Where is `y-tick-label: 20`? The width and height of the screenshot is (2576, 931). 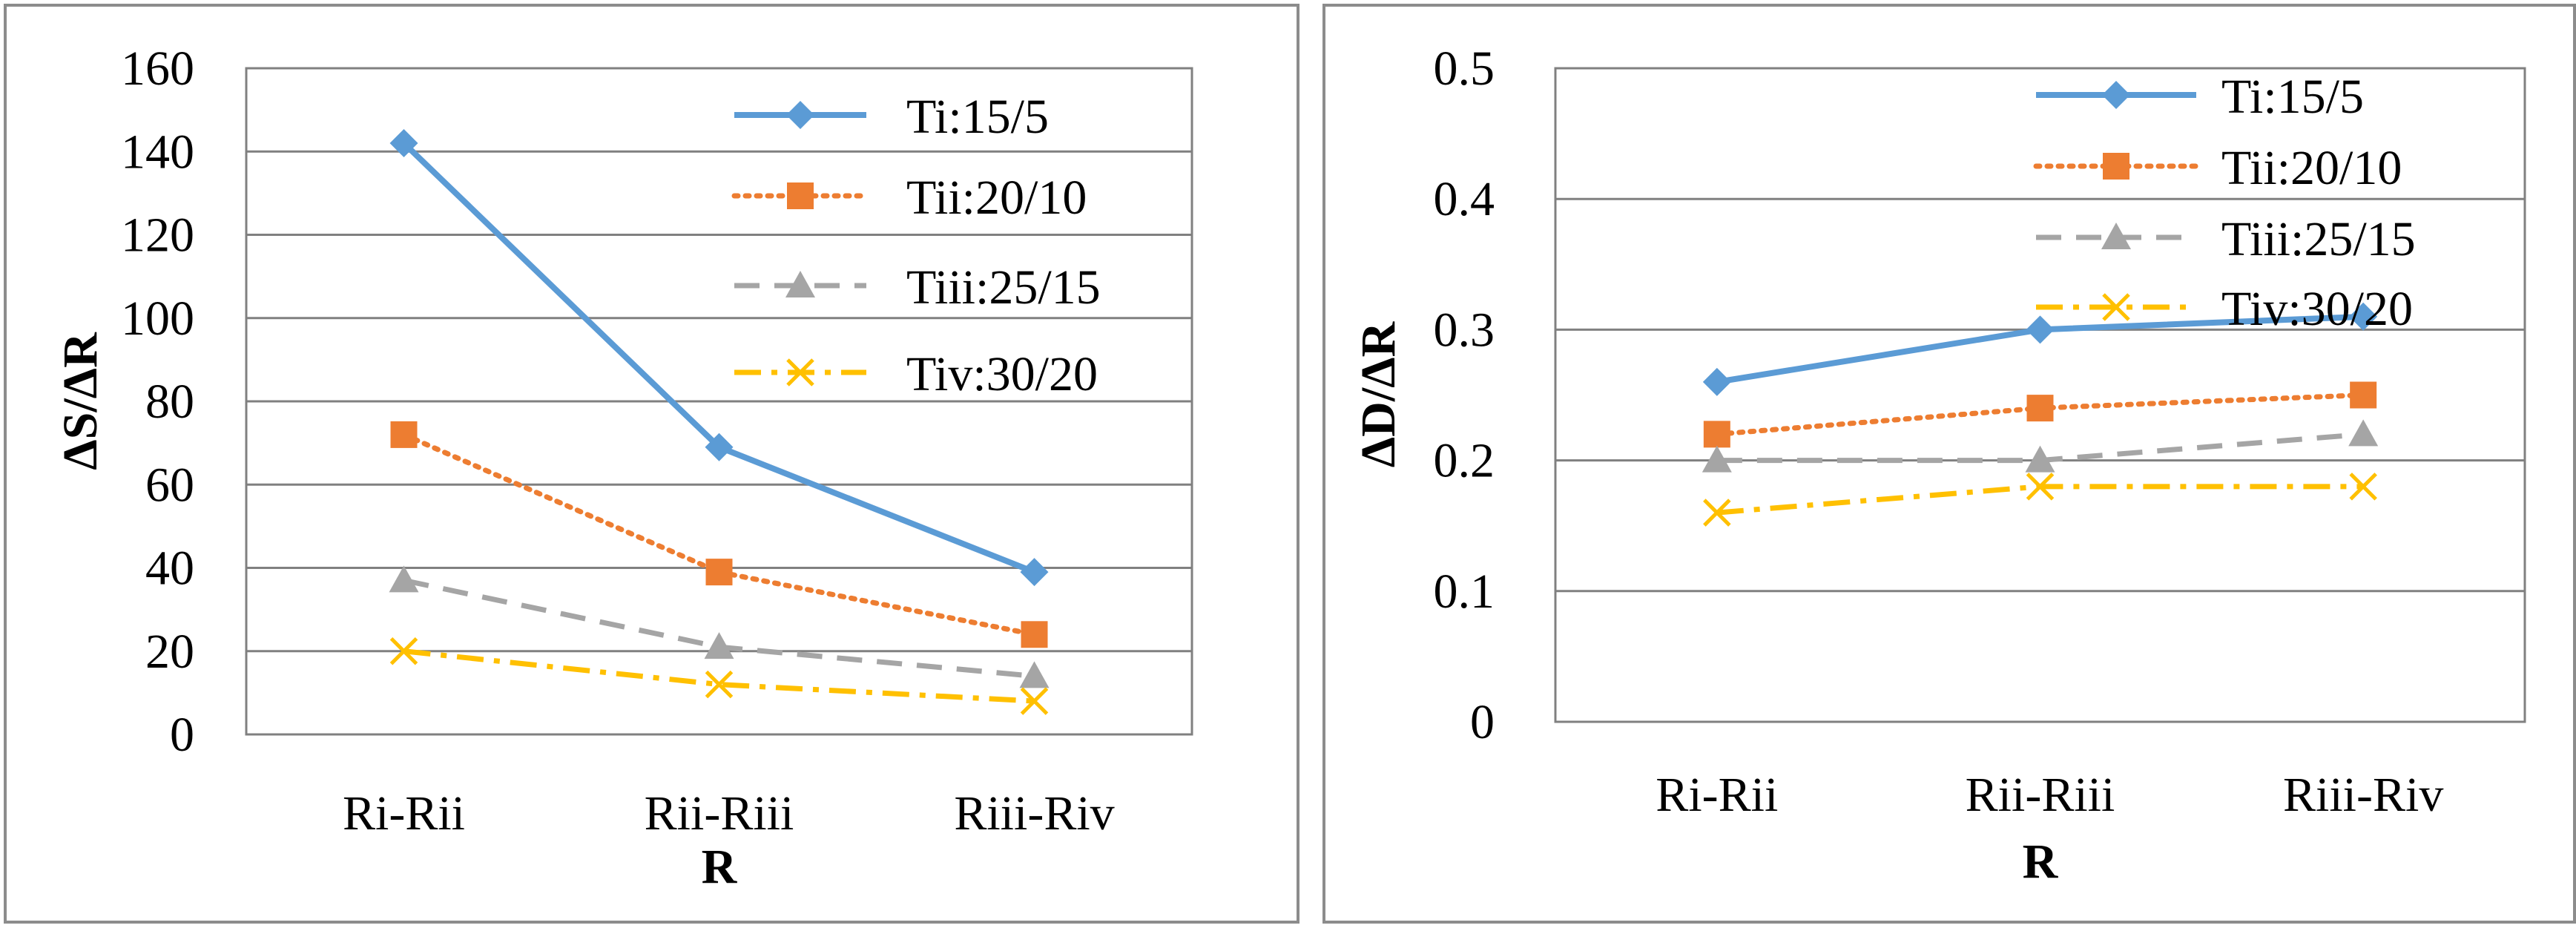 y-tick-label: 20 is located at coordinates (170, 652).